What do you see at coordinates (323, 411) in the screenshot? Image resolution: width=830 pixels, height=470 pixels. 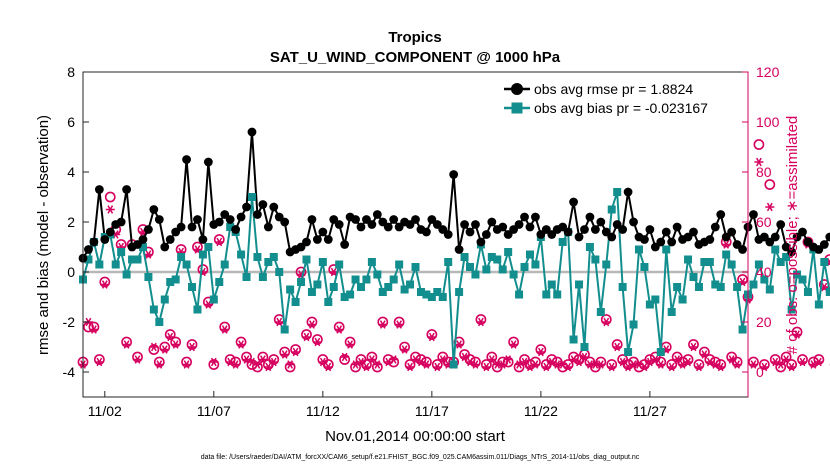 I see `x-tick-label: 11/12` at bounding box center [323, 411].